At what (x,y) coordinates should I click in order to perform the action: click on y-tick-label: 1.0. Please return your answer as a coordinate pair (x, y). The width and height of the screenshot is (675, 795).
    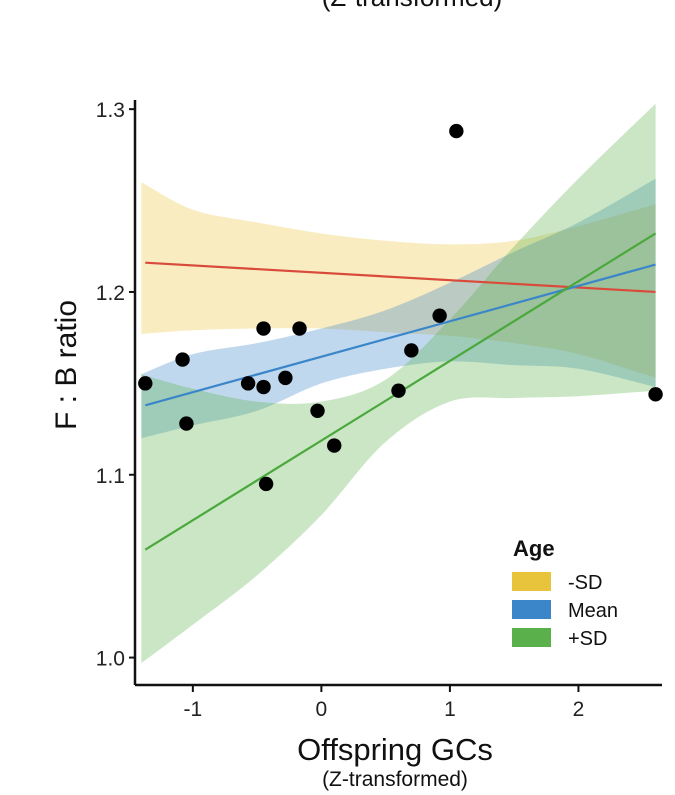
    Looking at the image, I should click on (110, 659).